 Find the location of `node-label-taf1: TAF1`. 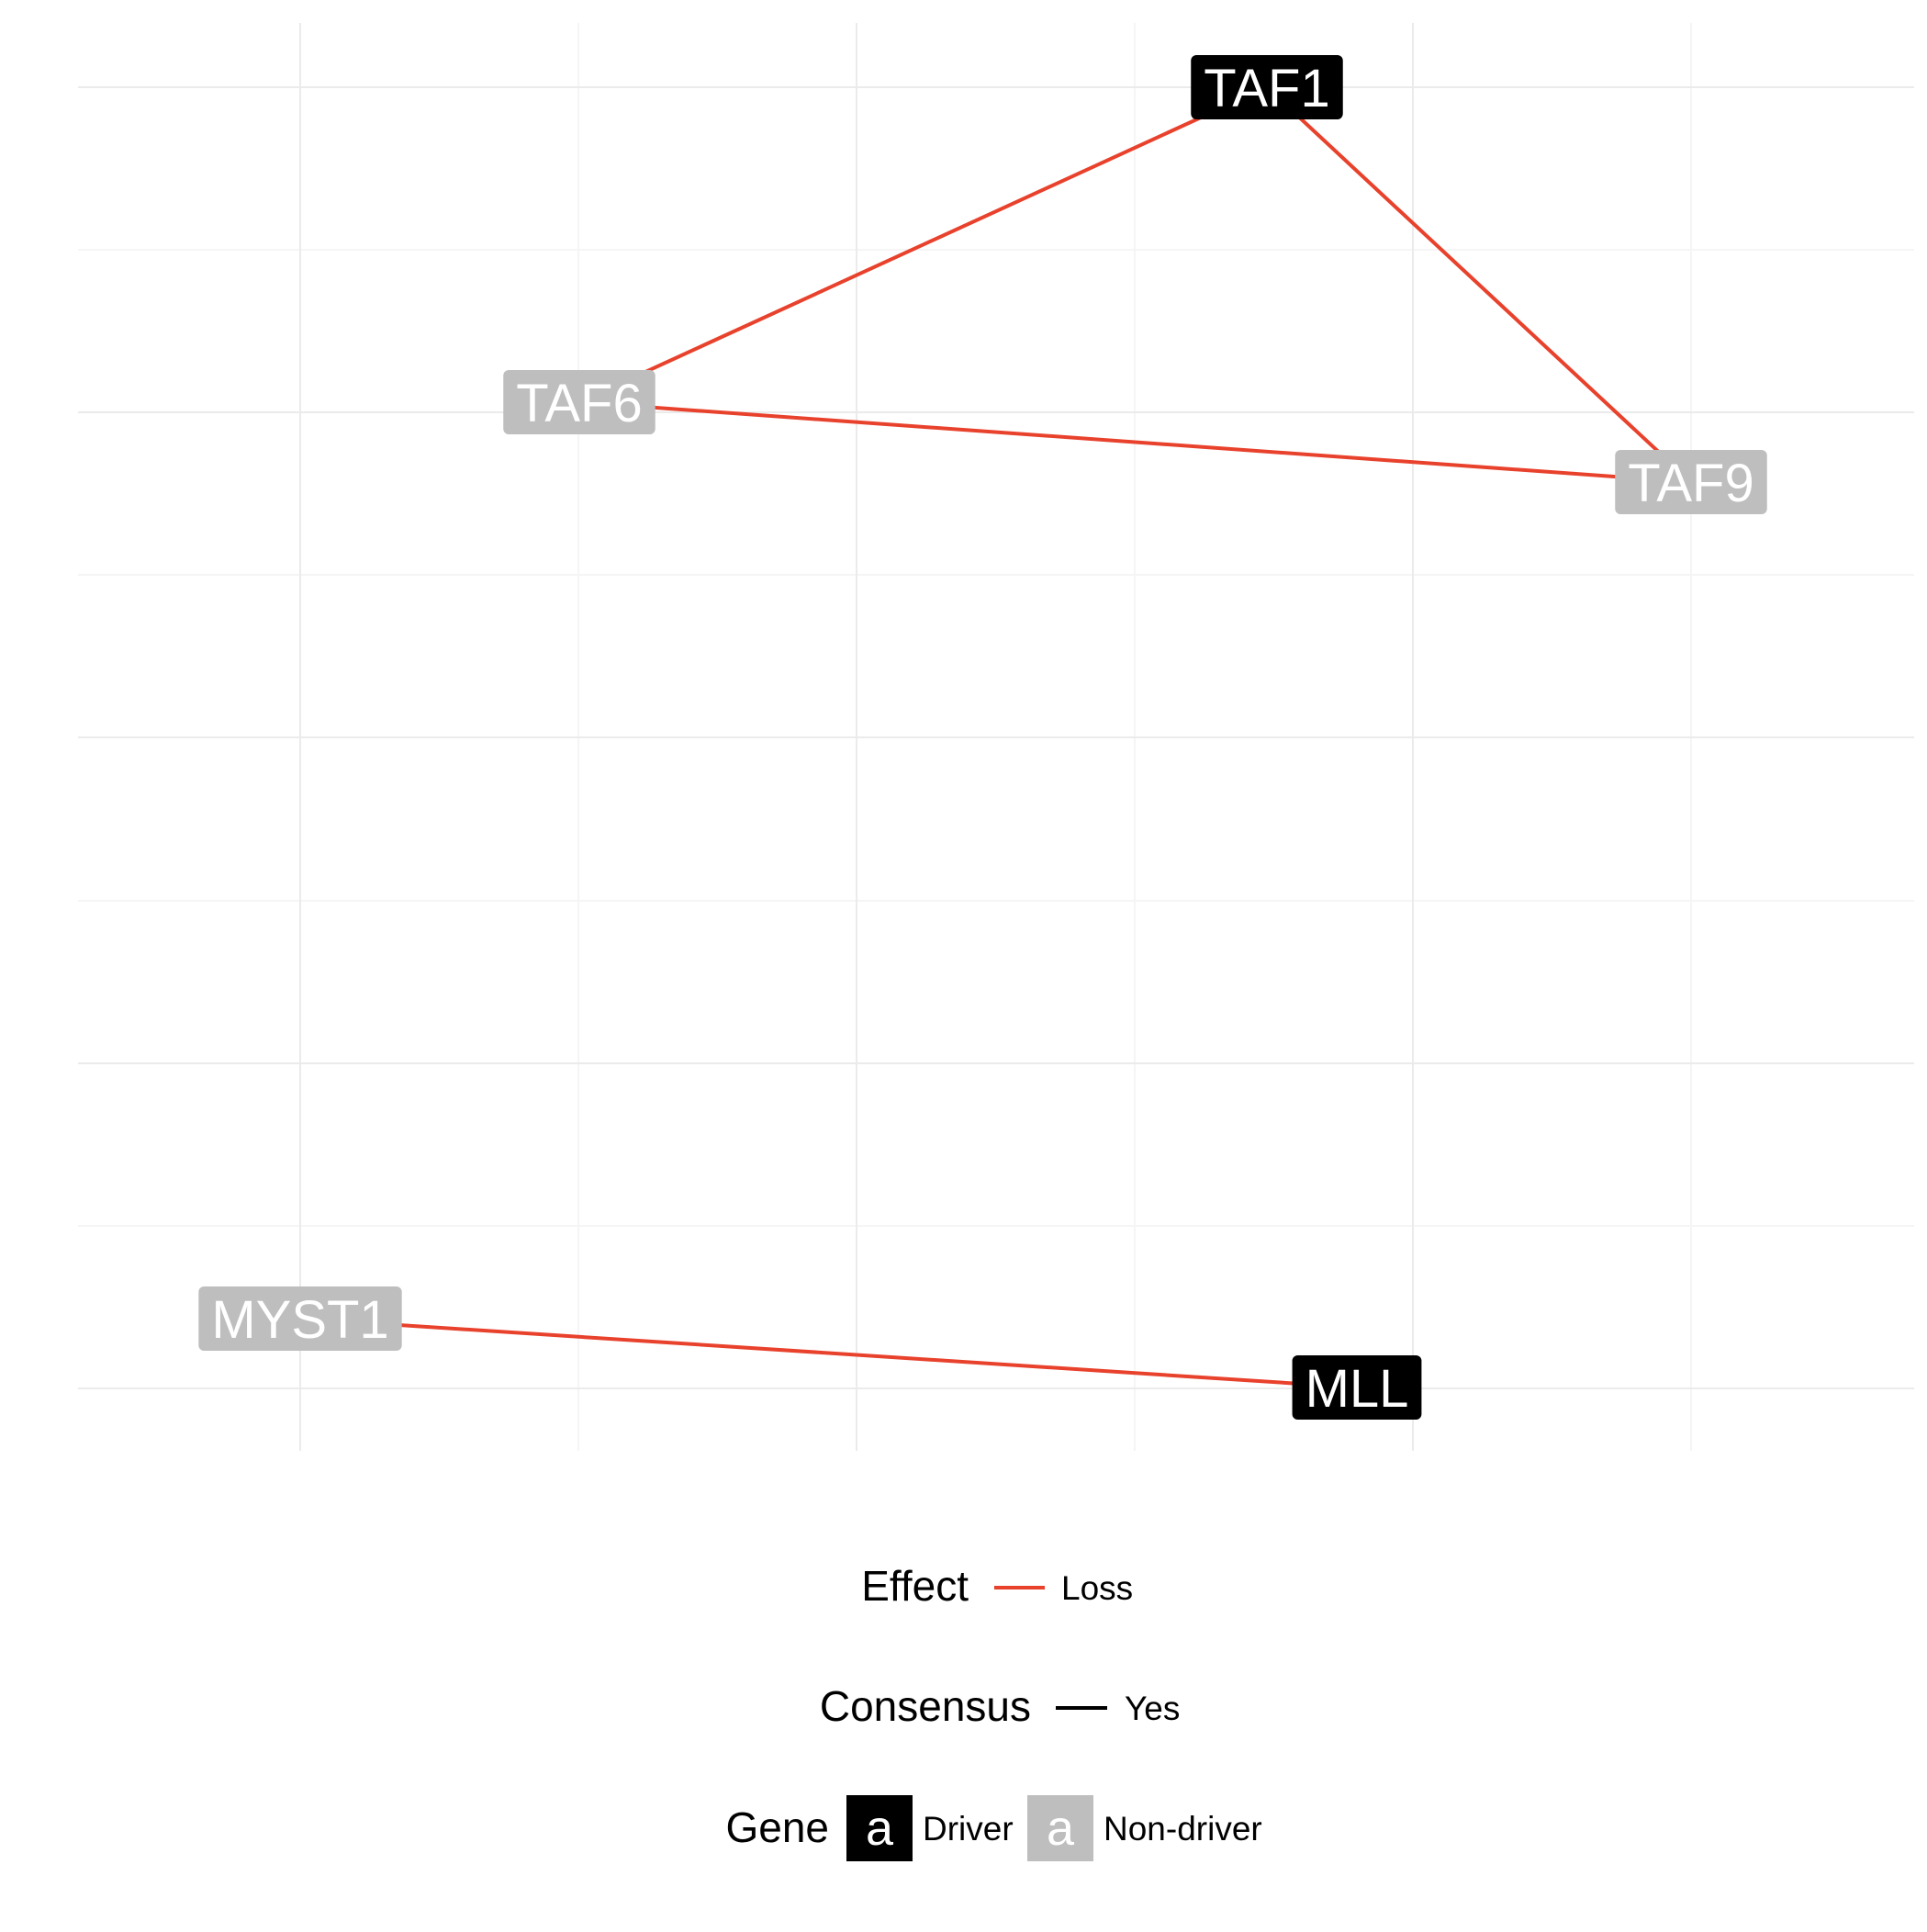

node-label-taf1: TAF1 is located at coordinates (1267, 88).